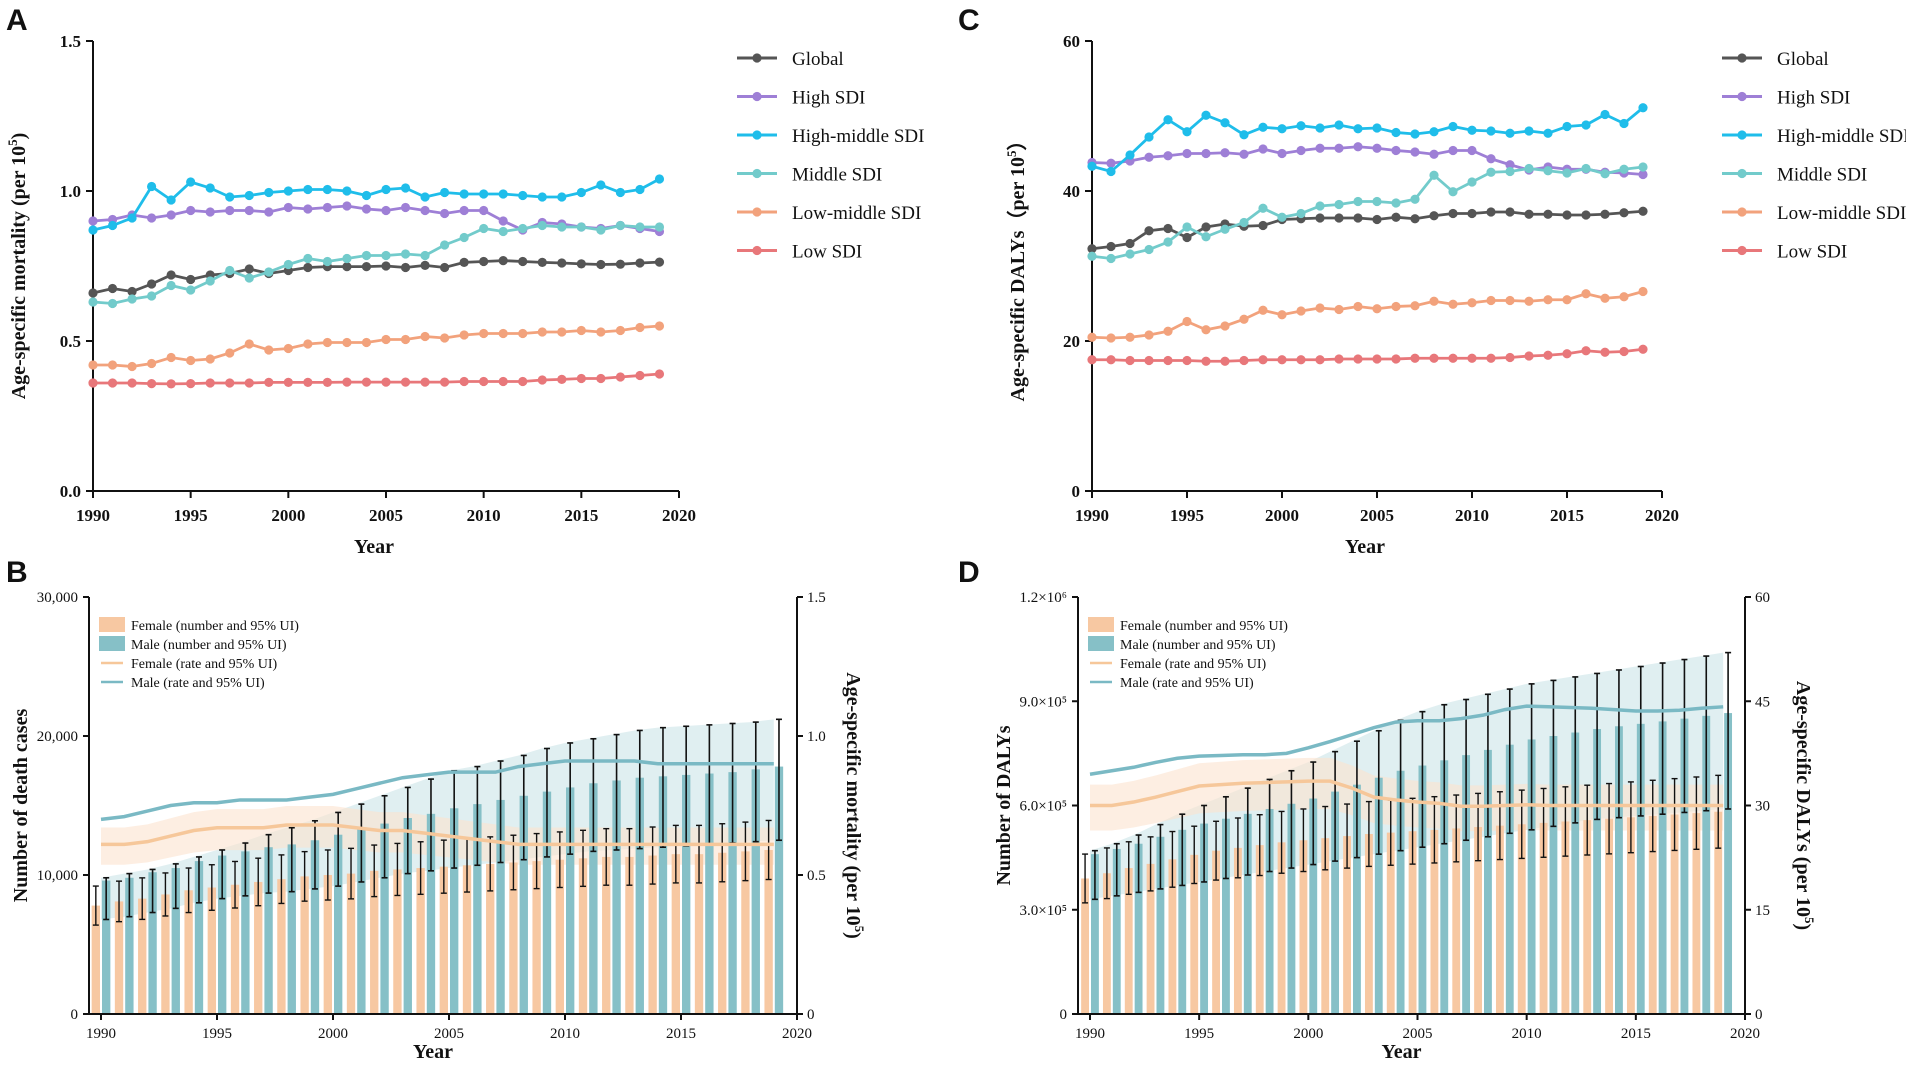 The image size is (1906, 1069). What do you see at coordinates (288, 382) in the screenshot?
I see `series-low-sdi-a-point` at bounding box center [288, 382].